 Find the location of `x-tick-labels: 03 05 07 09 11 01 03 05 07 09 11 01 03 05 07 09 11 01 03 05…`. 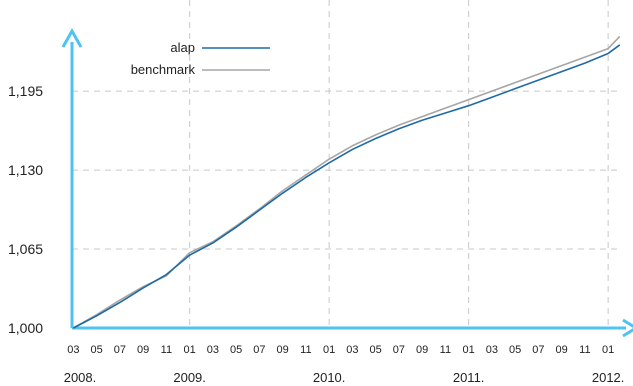

x-tick-labels: 03 05 07 09 11 01 03 05 07 09 11 01 03 05 07 09 11 01 03 05… is located at coordinates (344, 364).